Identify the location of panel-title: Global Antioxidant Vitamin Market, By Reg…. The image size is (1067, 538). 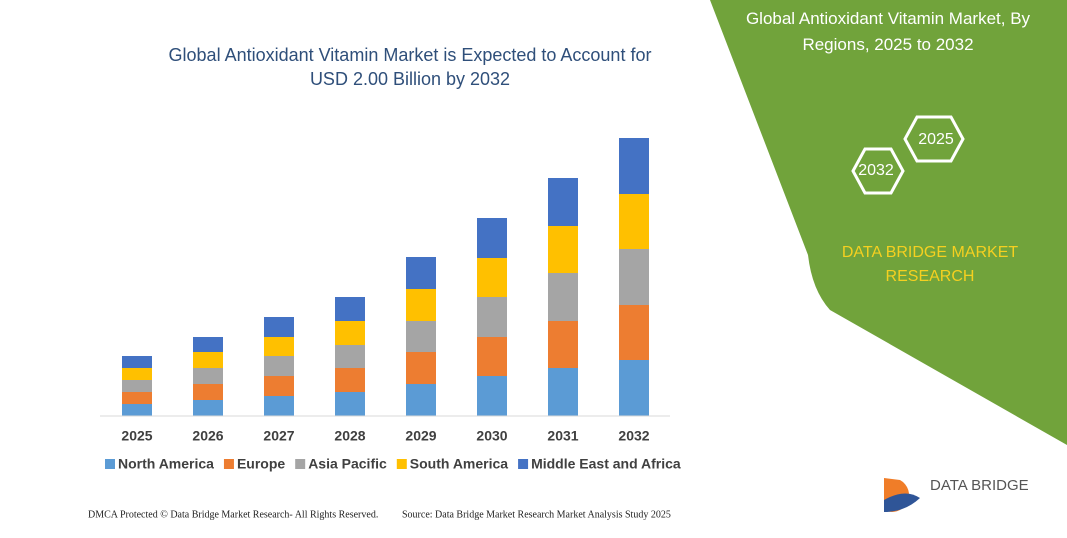
(888, 31).